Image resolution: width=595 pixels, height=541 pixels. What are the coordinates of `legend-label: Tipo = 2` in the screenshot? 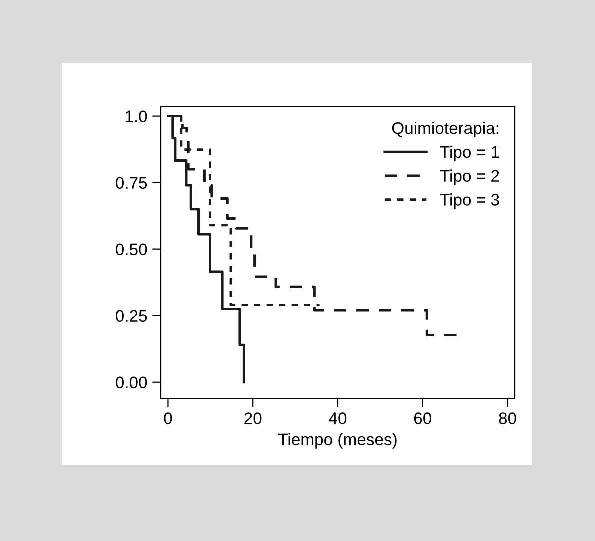 It's located at (470, 178).